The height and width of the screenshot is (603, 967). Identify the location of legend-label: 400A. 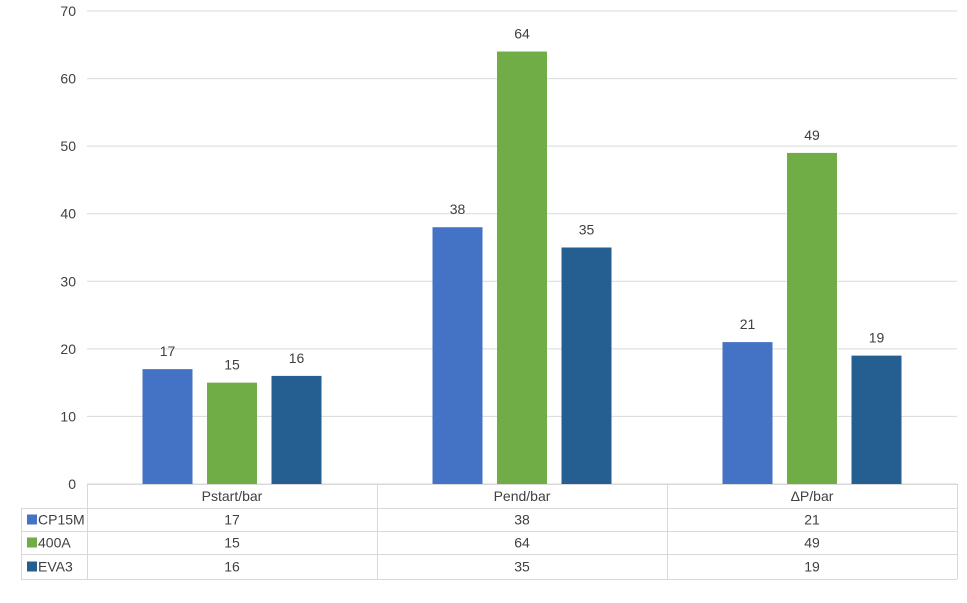
(54, 543).